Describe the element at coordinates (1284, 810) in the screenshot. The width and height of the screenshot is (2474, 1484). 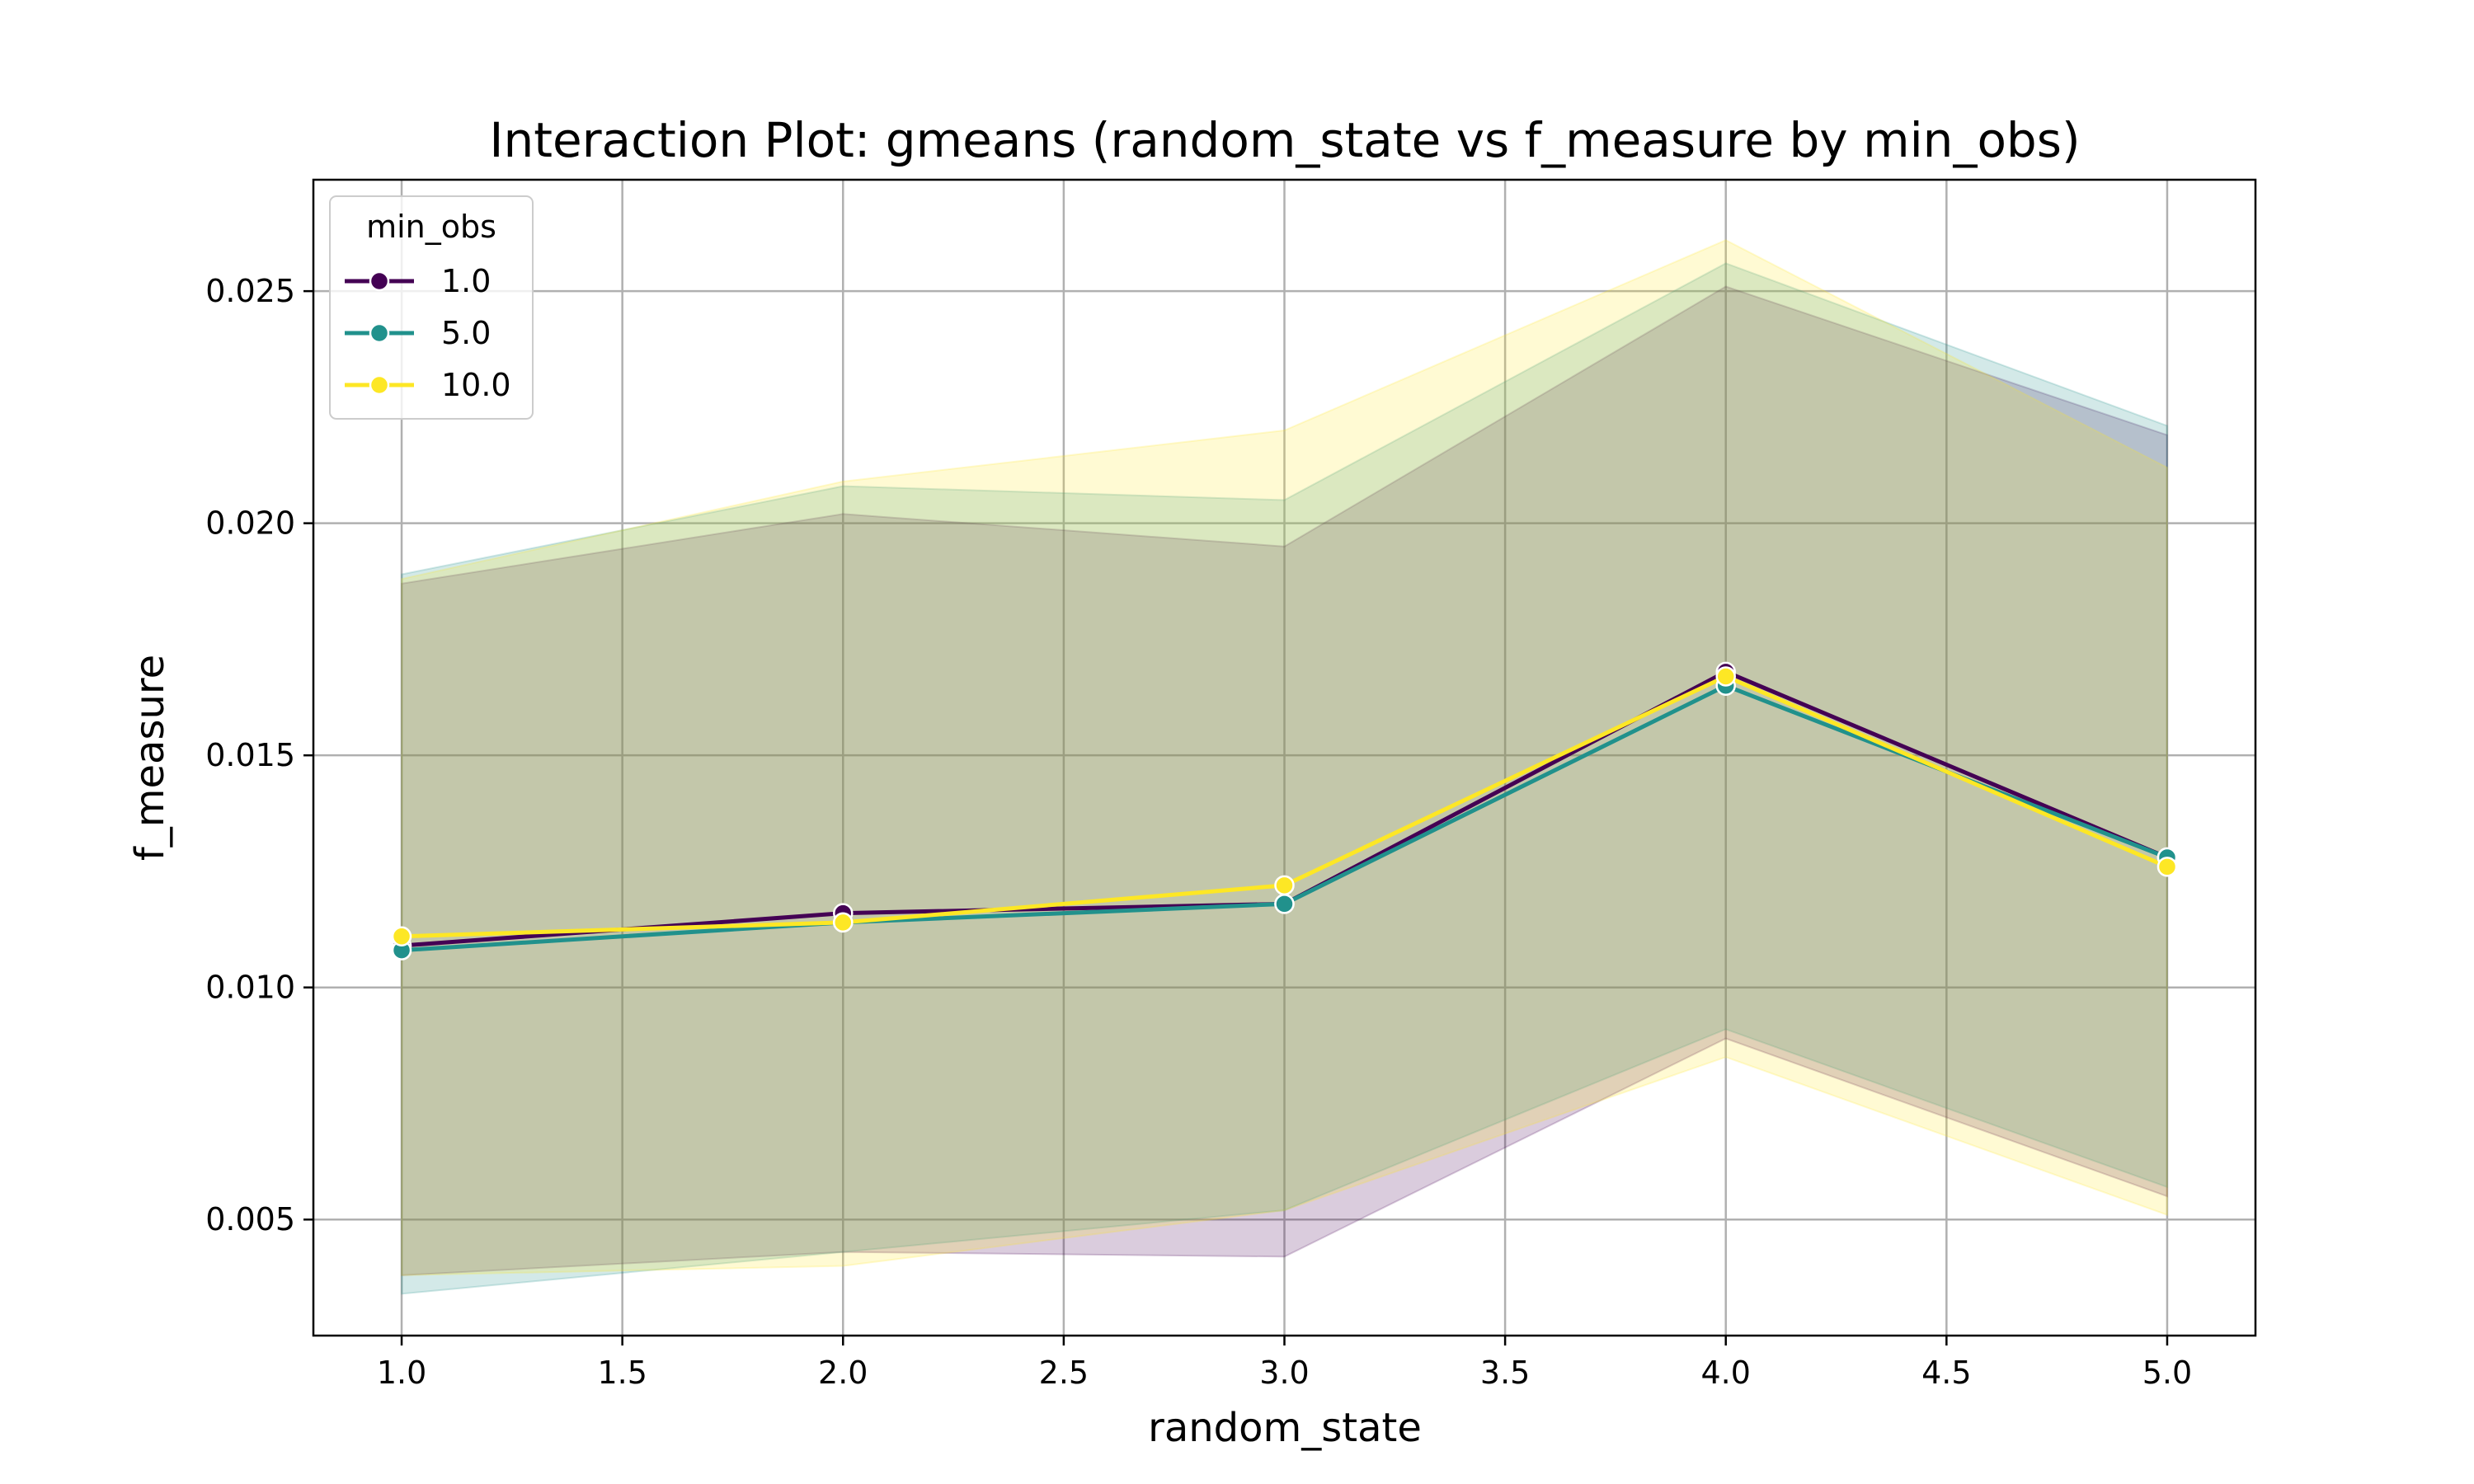
I see `series-markers` at that location.